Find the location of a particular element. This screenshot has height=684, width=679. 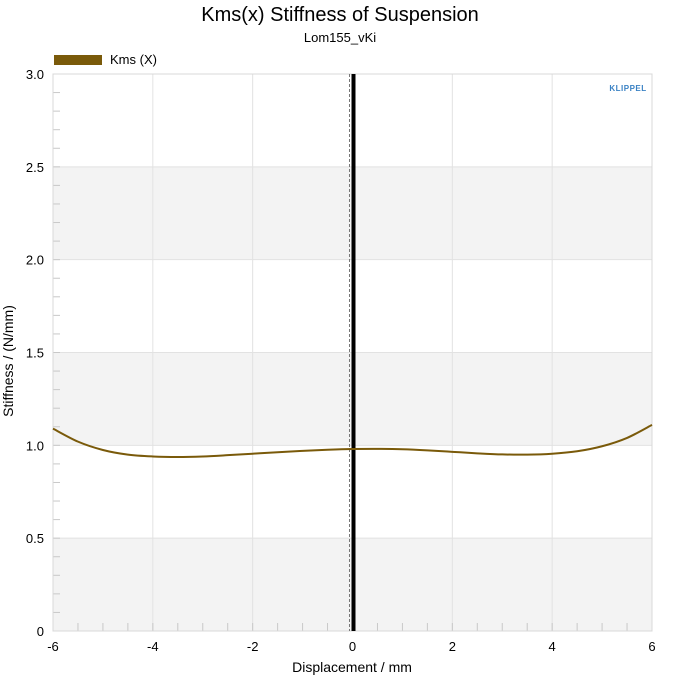

y-tick-label: 3.0 is located at coordinates (35, 74).